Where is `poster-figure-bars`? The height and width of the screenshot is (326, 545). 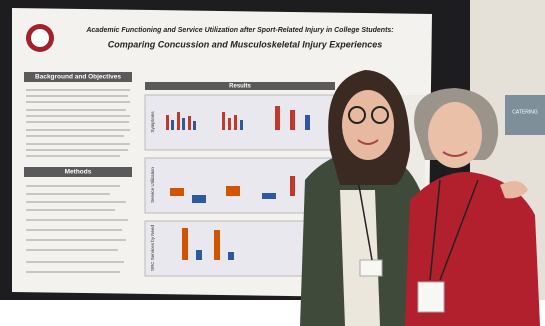 poster-figure-bars is located at coordinates (238, 183).